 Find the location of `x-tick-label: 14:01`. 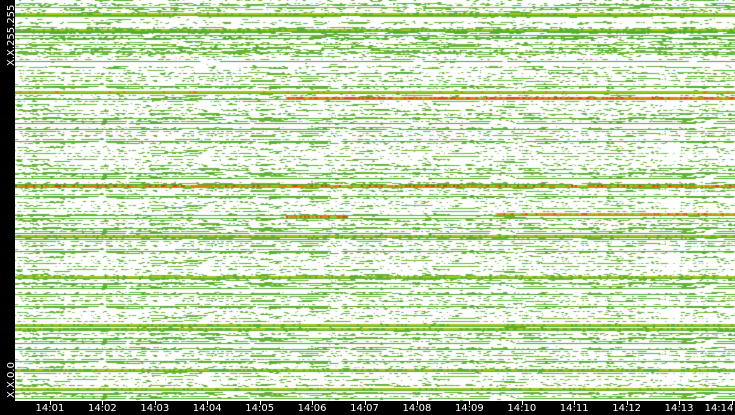

x-tick-label: 14:01 is located at coordinates (50, 408).